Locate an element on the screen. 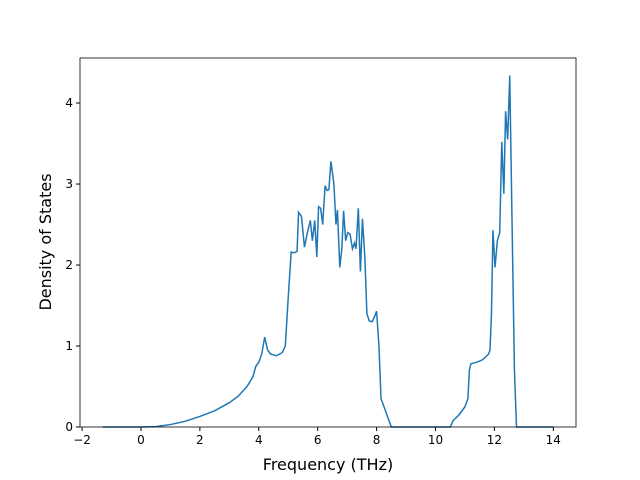 This screenshot has height=480, width=640. x-tick-label: −2 is located at coordinates (82, 440).